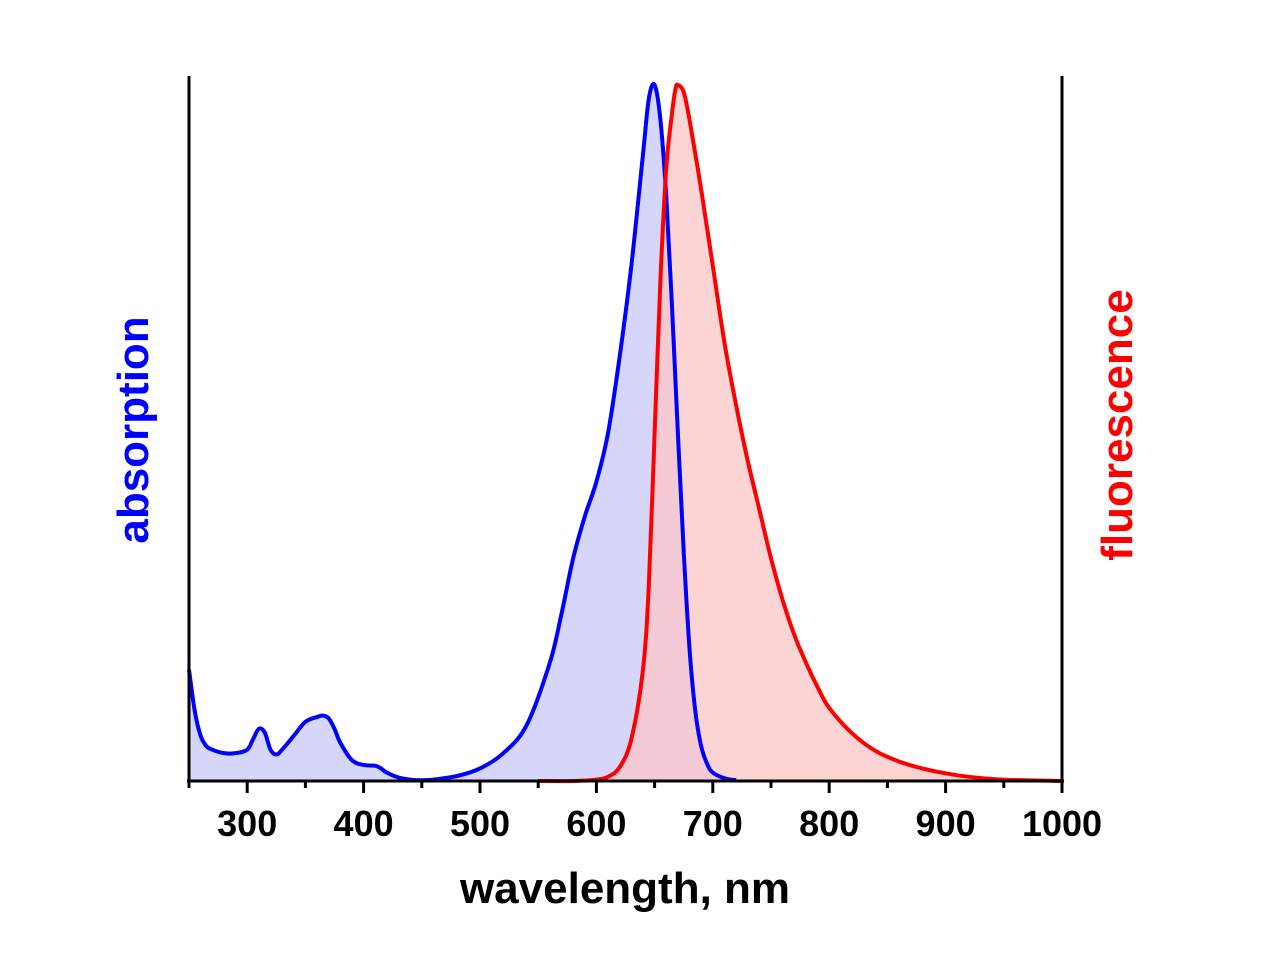 This screenshot has width=1280, height=980. I want to click on x-tick-label: 300, so click(247, 823).